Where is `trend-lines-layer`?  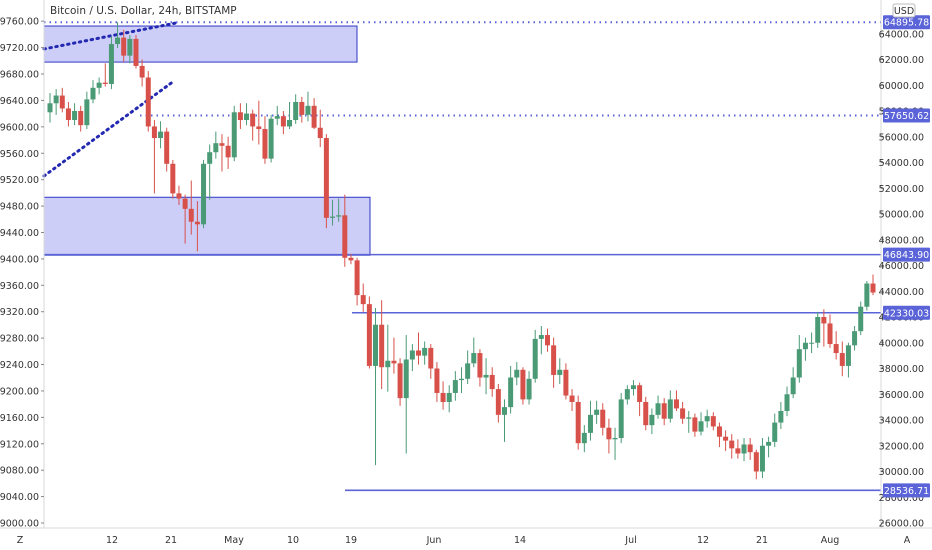 trend-lines-layer is located at coordinates (110, 99).